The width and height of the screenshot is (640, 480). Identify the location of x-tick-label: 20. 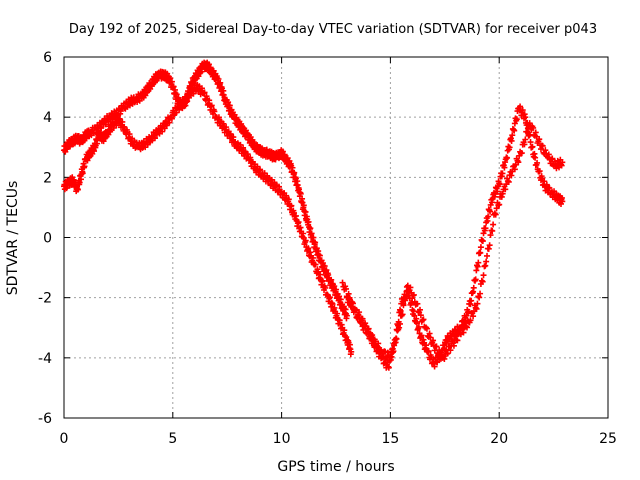
(499, 439).